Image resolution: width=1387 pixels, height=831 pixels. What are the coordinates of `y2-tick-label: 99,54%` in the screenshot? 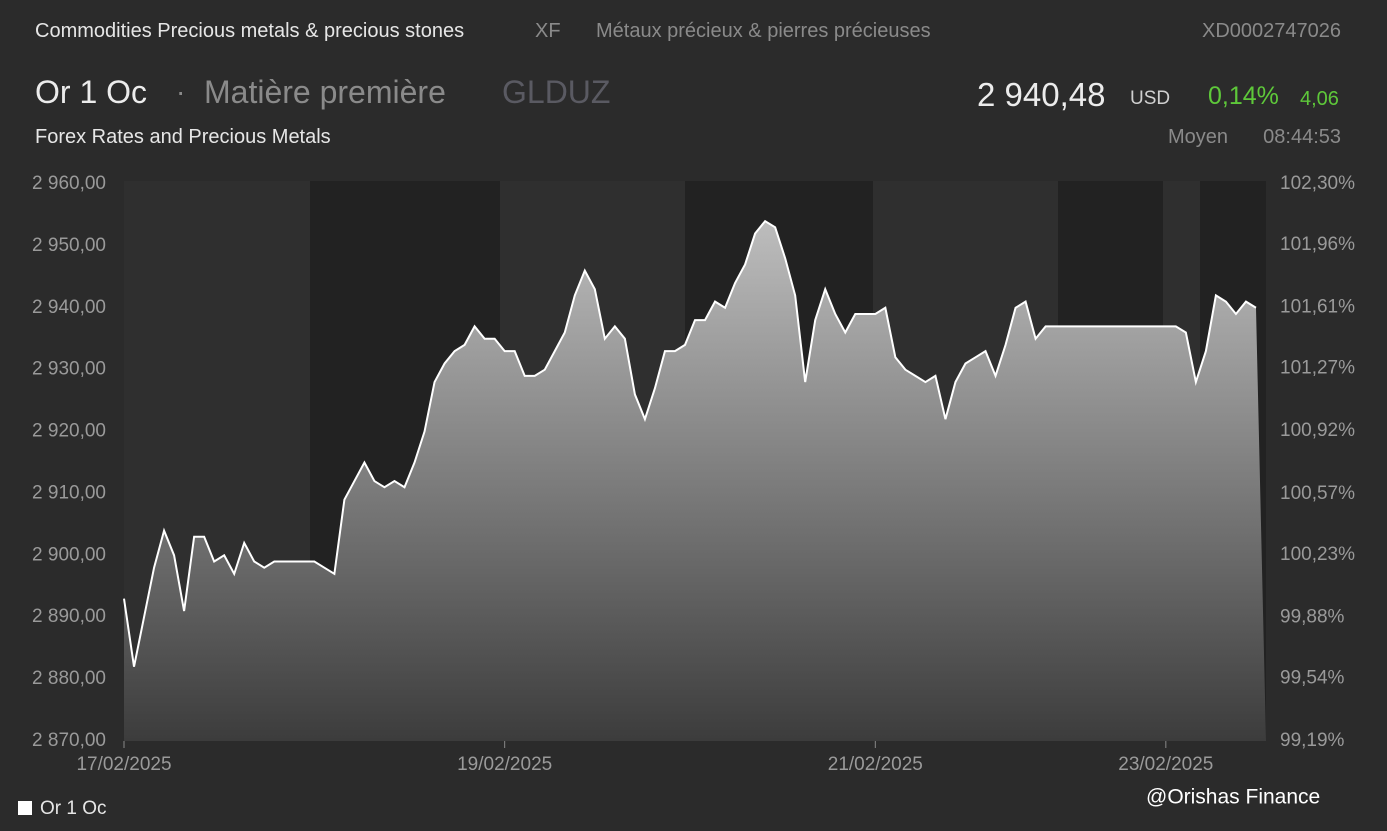 It's located at (1312, 677).